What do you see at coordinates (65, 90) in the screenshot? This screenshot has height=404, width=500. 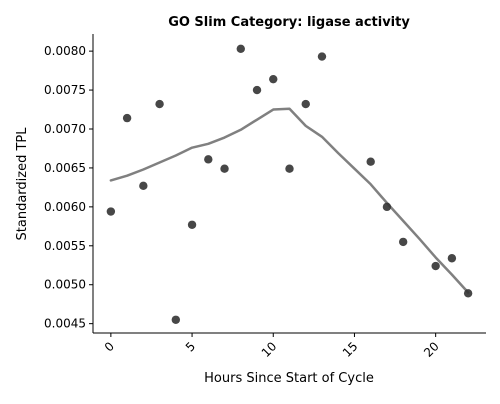 I see `y-tick-label: 0.0075` at bounding box center [65, 90].